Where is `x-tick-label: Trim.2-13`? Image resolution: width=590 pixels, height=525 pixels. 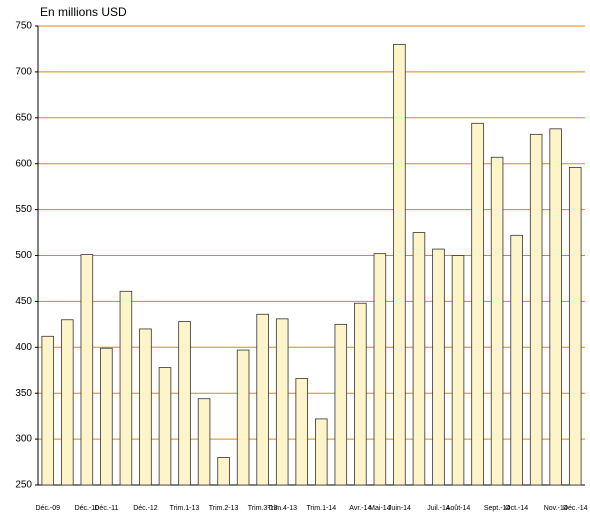
x-tick-label: Trim.2-13 is located at coordinates (224, 508).